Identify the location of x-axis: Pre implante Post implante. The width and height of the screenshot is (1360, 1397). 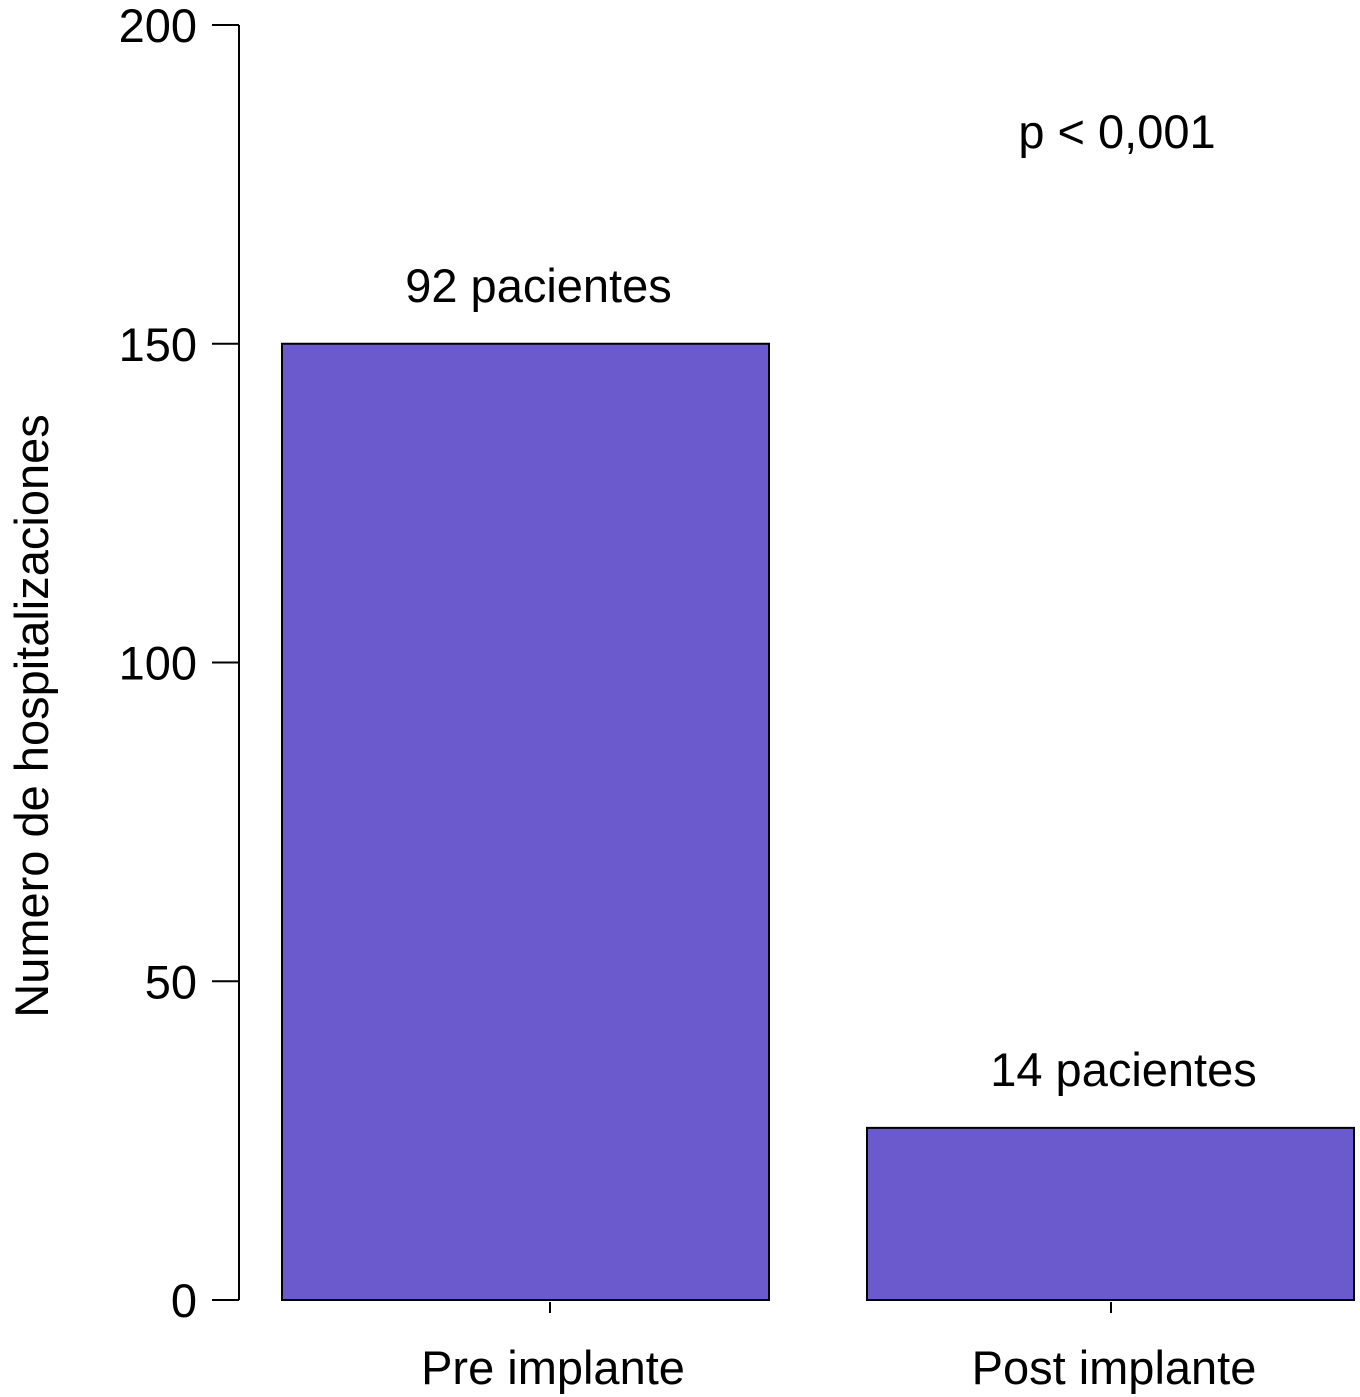
(838, 1348).